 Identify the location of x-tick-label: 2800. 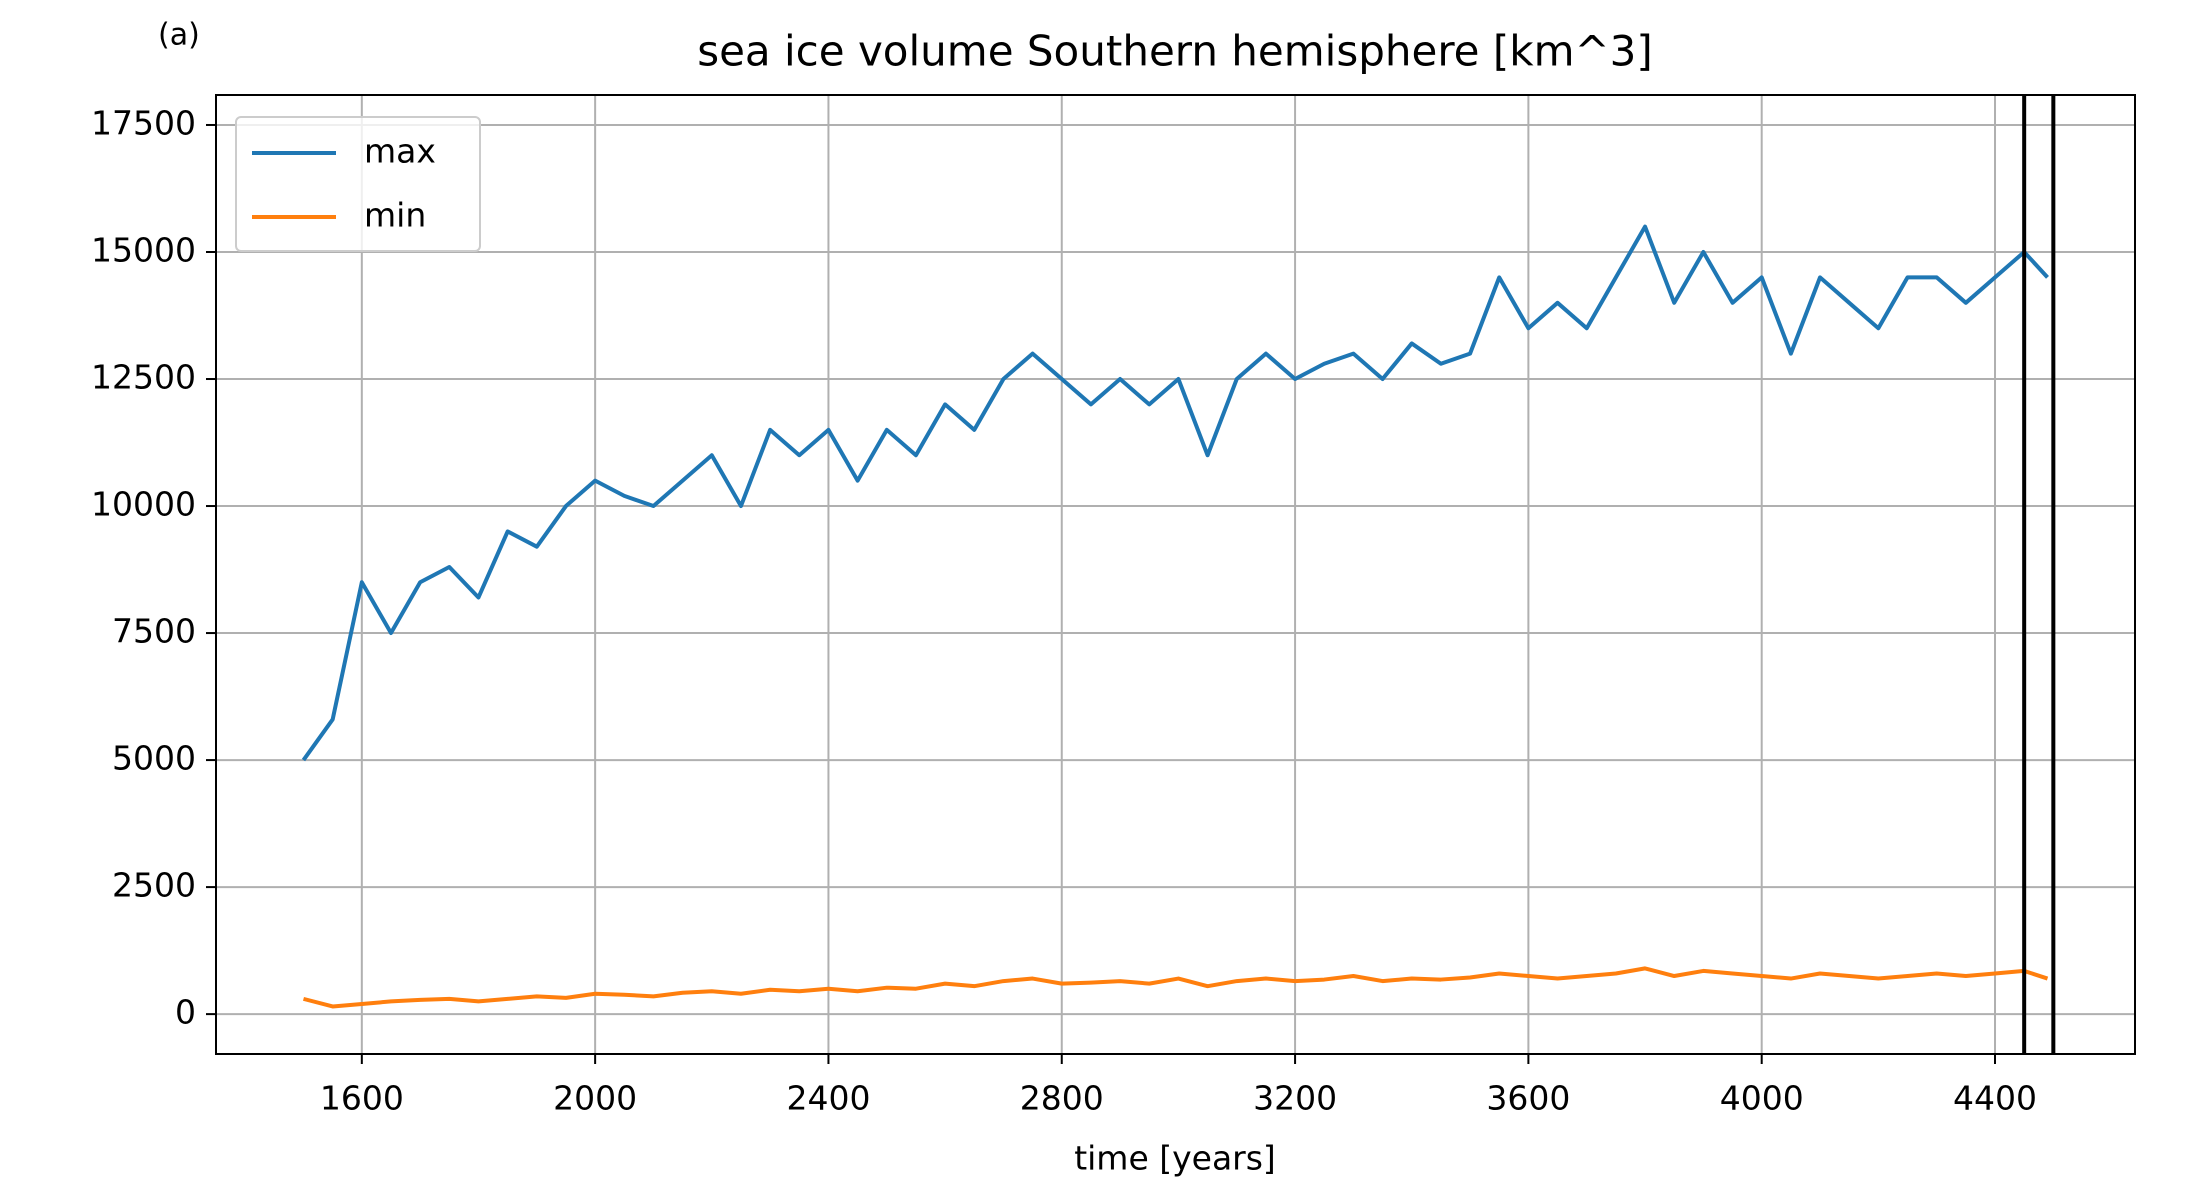
(1062, 1098).